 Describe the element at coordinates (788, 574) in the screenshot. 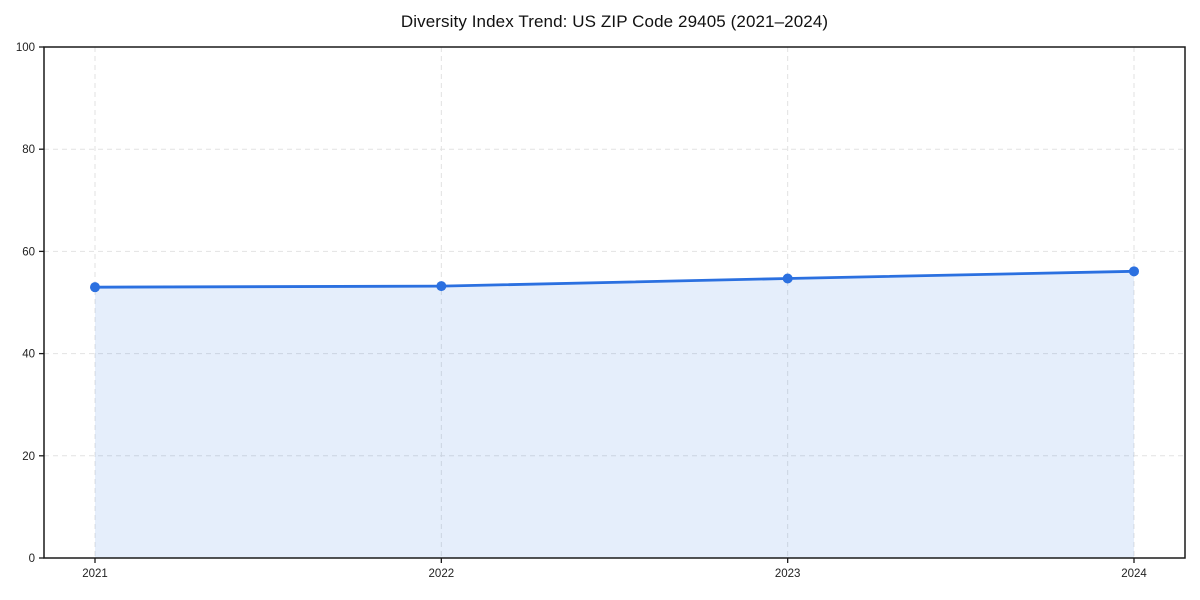

I see `x-axis-tick-label: 2023` at that location.